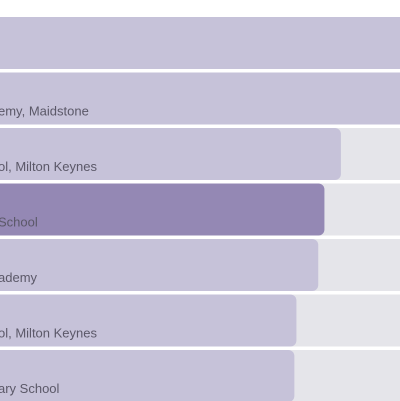 This screenshot has width=400, height=401. I want to click on bar-category-label: School, so click(19, 222).